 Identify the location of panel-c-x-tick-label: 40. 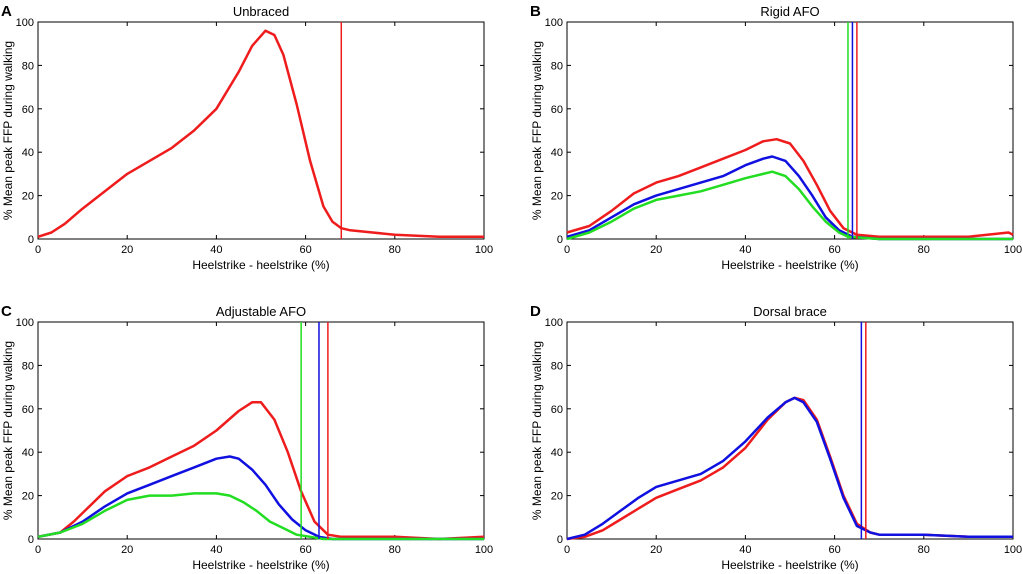
(216, 550).